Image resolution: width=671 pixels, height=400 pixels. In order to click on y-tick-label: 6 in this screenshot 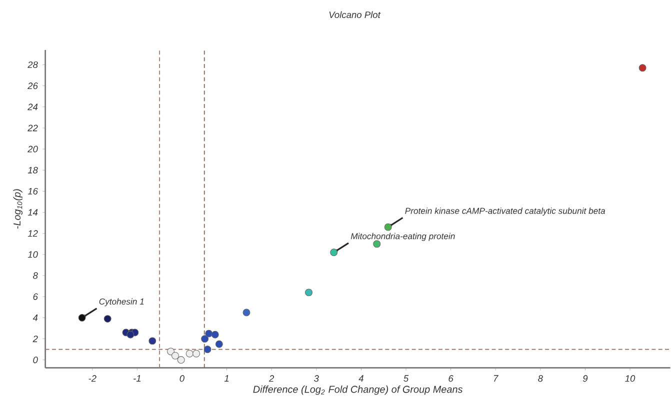, I will do `click(35, 296)`.